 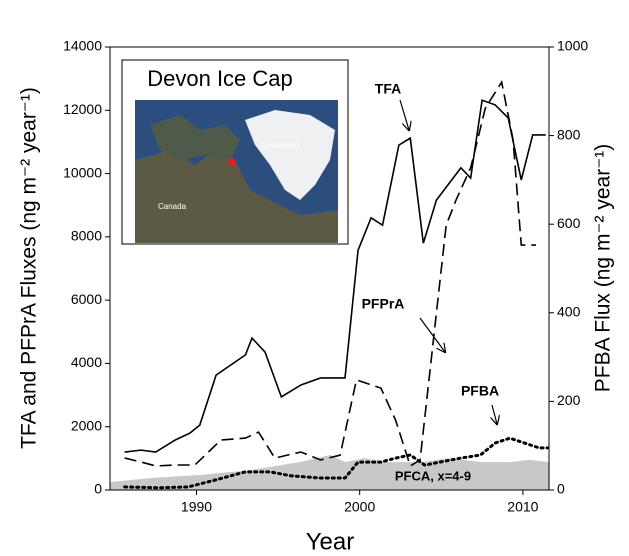 I want to click on inset-title: Devon Ice Cap, so click(x=220, y=78).